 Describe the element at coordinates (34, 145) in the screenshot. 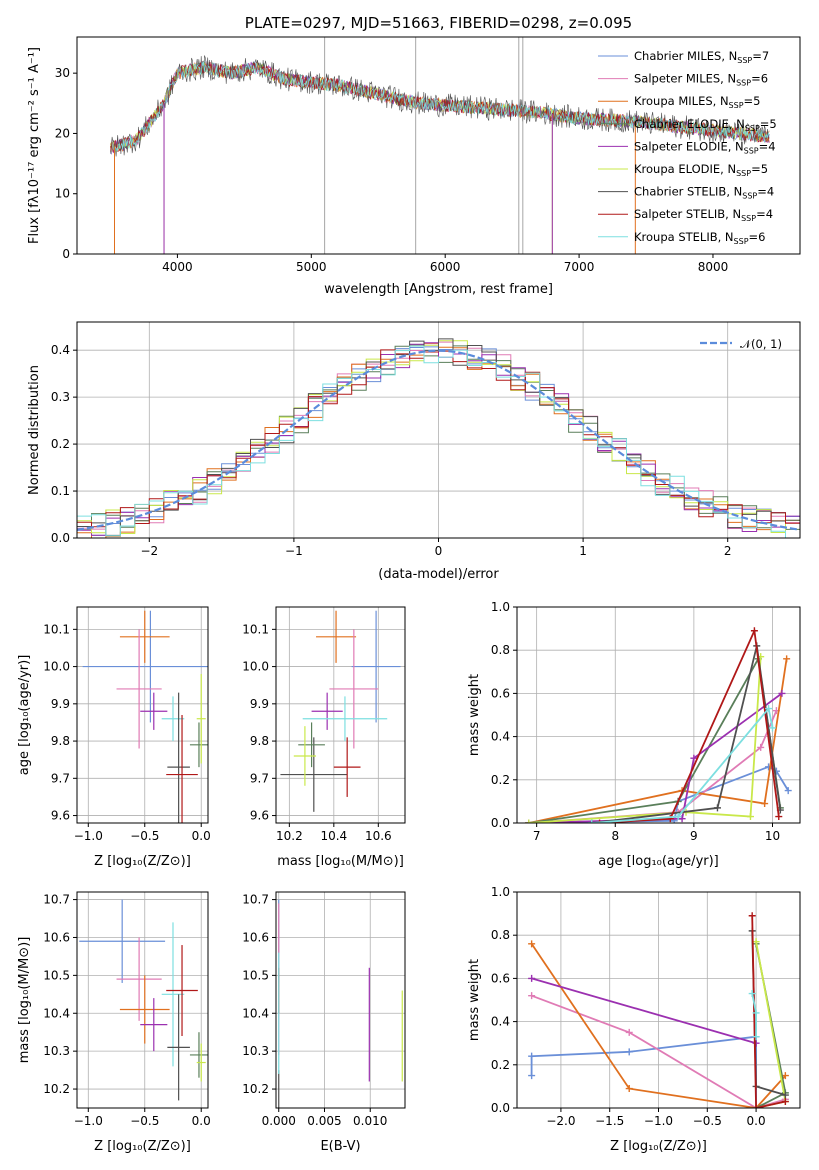

I see `y-axis-label: Flux [fλ10⁻¹⁷ erg cm⁻² s⁻¹ A⁻¹]` at that location.